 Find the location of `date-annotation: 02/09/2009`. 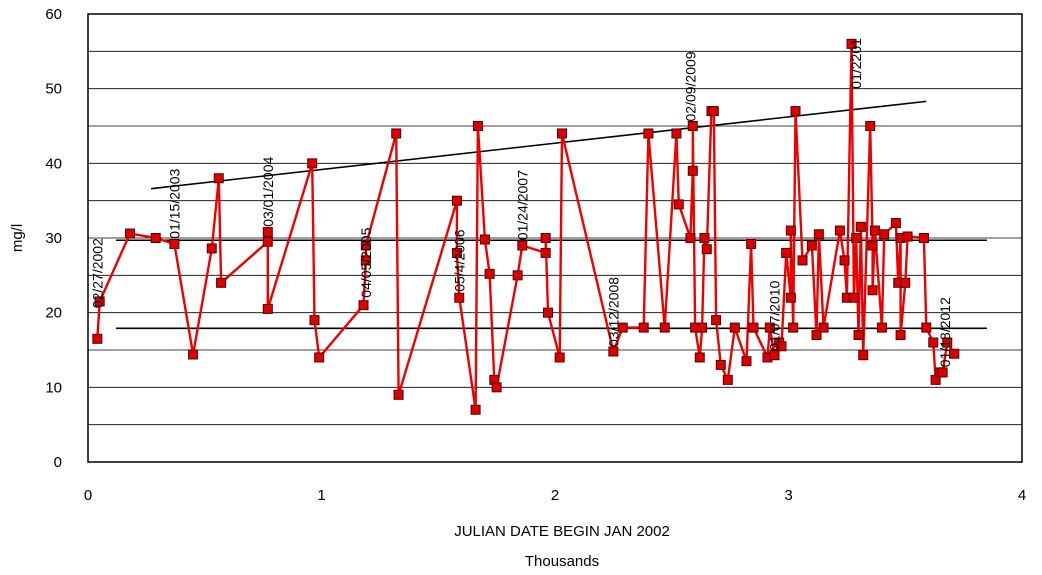

date-annotation: 02/09/2009 is located at coordinates (690, 86).